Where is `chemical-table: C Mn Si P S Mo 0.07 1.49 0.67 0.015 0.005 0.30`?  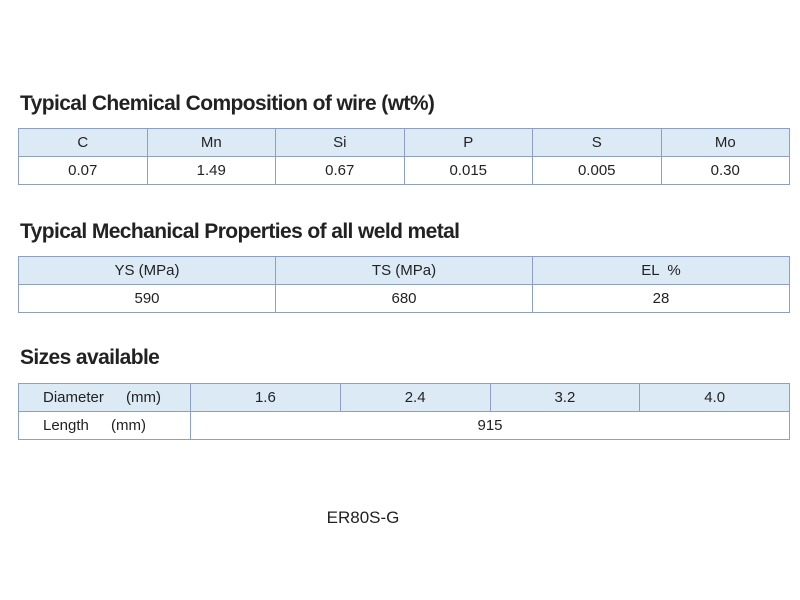 chemical-table: C Mn Si P S Mo 0.07 1.49 0.67 0.015 0.005 0.30 is located at coordinates (404, 156).